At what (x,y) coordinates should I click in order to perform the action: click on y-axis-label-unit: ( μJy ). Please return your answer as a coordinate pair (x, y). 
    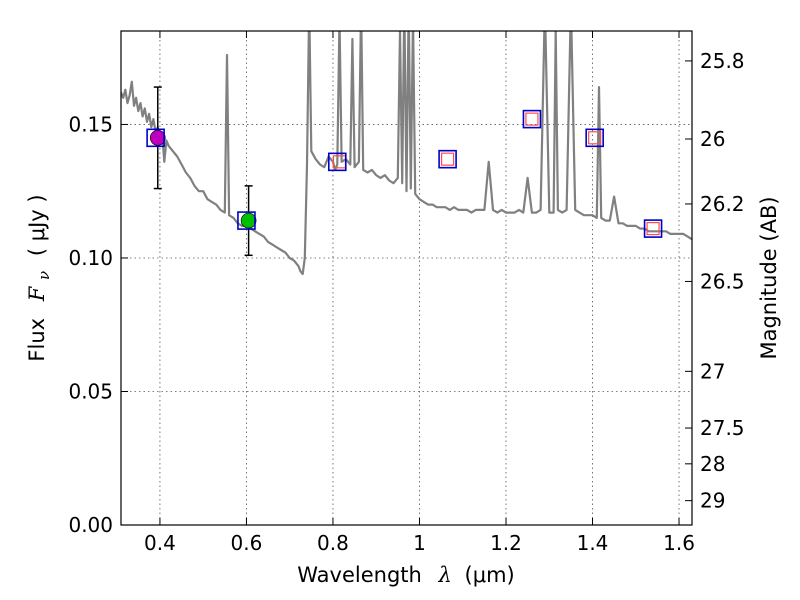
    Looking at the image, I should click on (37, 225).